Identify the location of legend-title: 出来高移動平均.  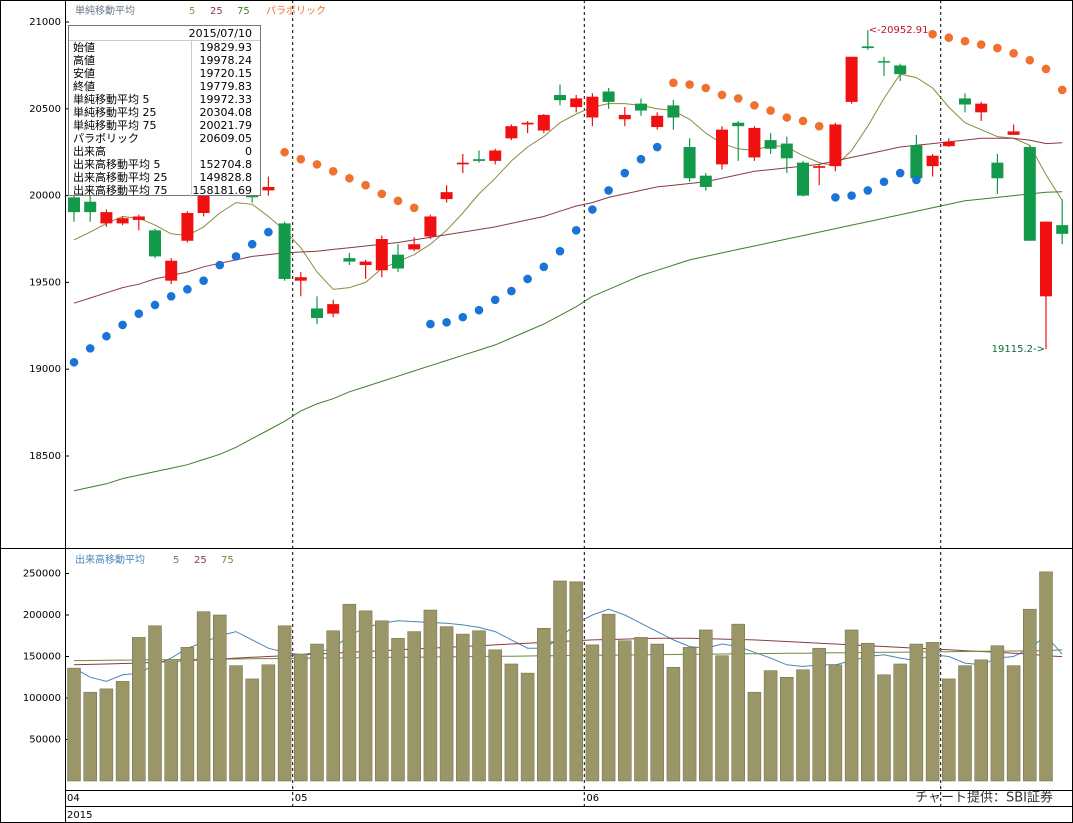
(110, 559).